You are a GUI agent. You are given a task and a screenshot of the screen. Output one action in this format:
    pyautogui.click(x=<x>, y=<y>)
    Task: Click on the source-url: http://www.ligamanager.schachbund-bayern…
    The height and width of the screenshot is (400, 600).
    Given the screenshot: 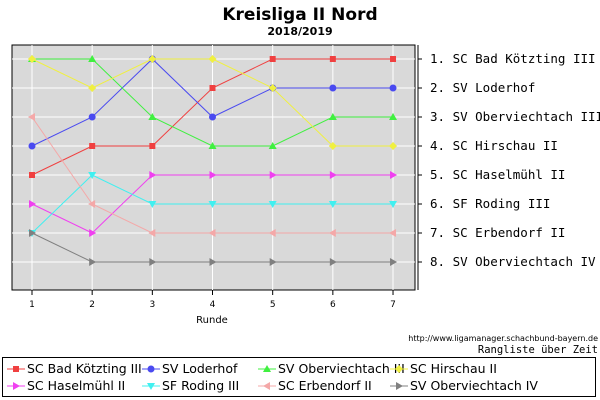 What is the action you would take?
    pyautogui.click(x=503, y=338)
    